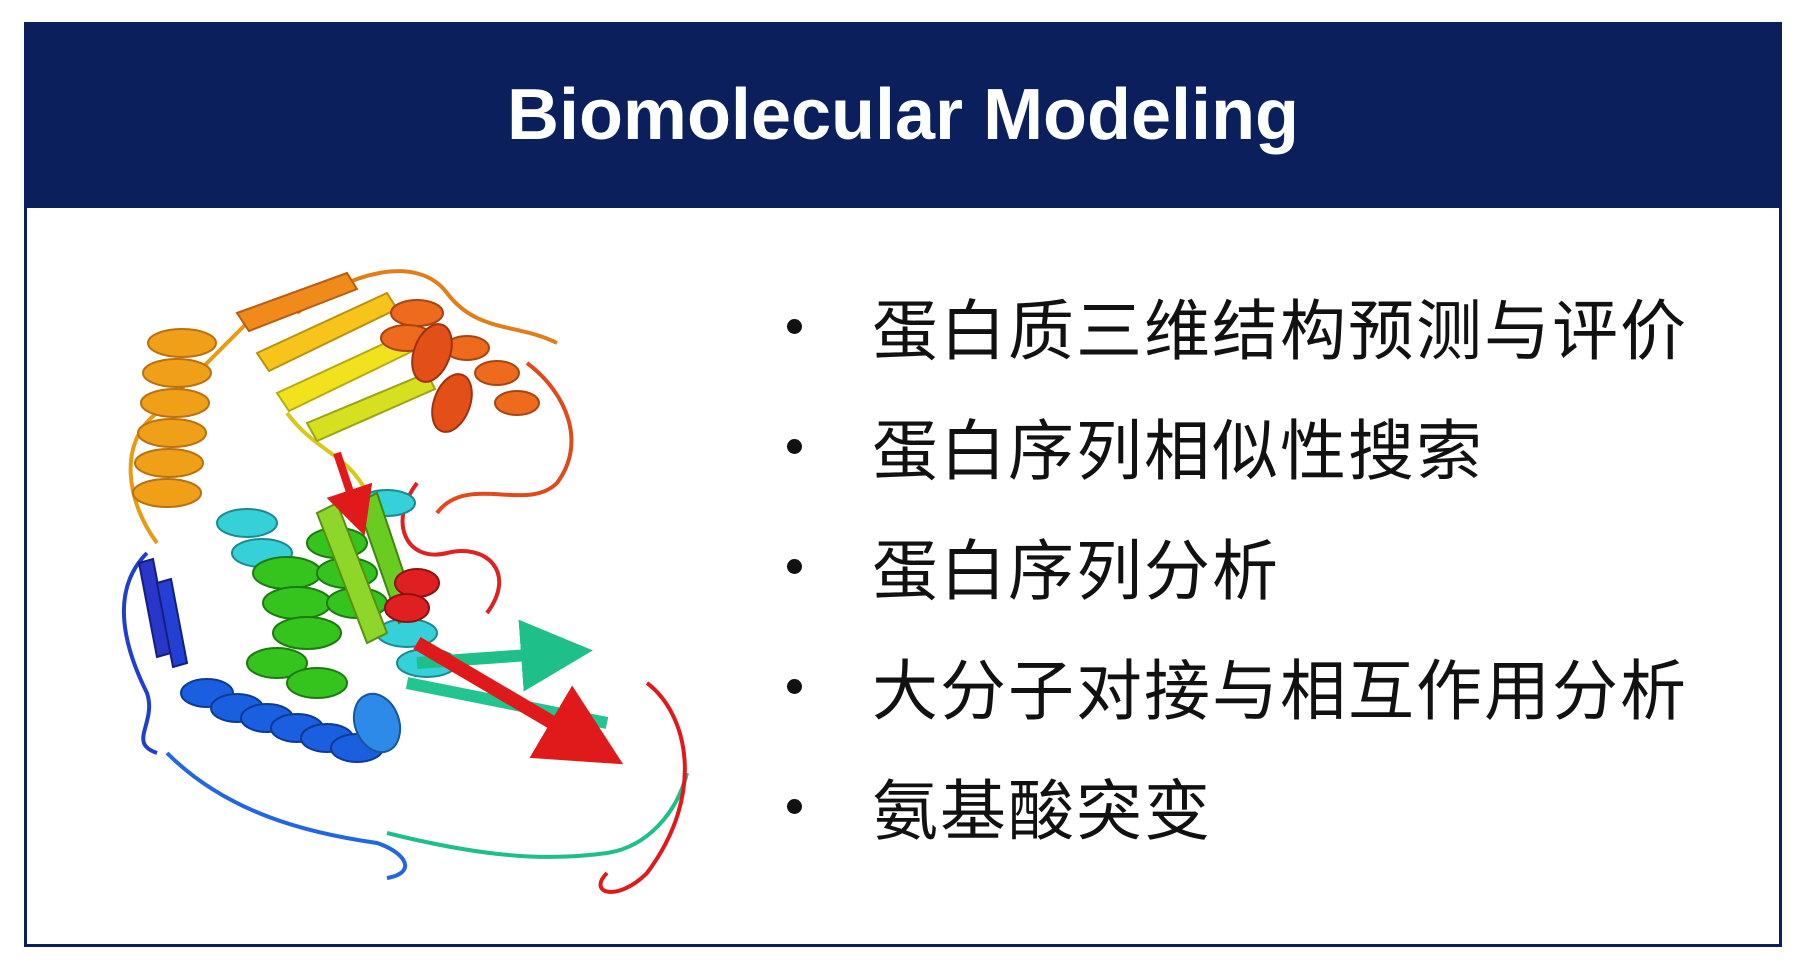  Describe the element at coordinates (1237, 806) in the screenshot. I see `list-item: 氨基酸突变` at that location.